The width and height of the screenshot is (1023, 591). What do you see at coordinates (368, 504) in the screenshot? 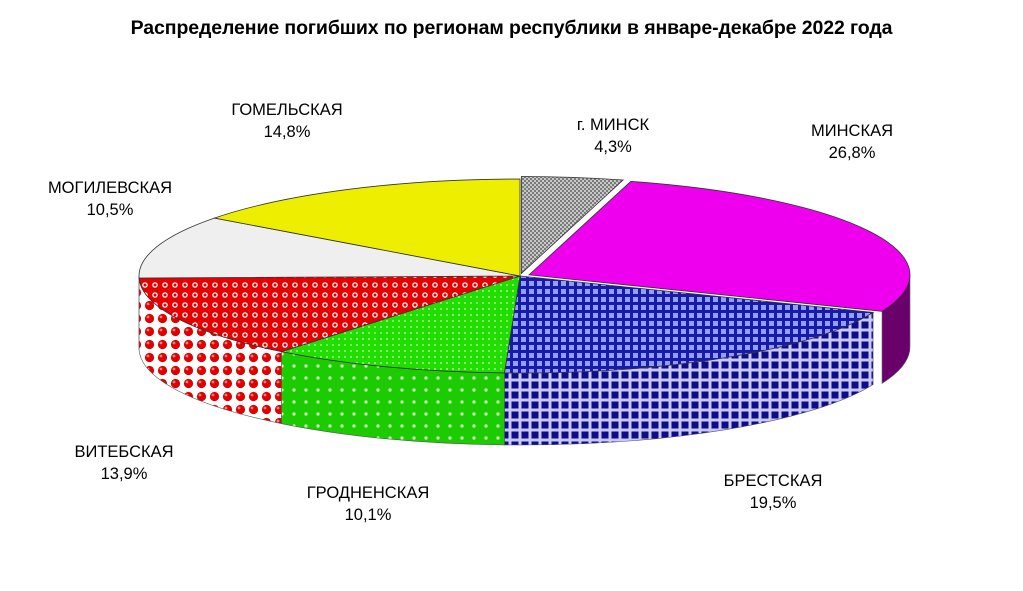
I see `slice-label-3: ГРОДНЕНСКАЯ 10,1%` at bounding box center [368, 504].